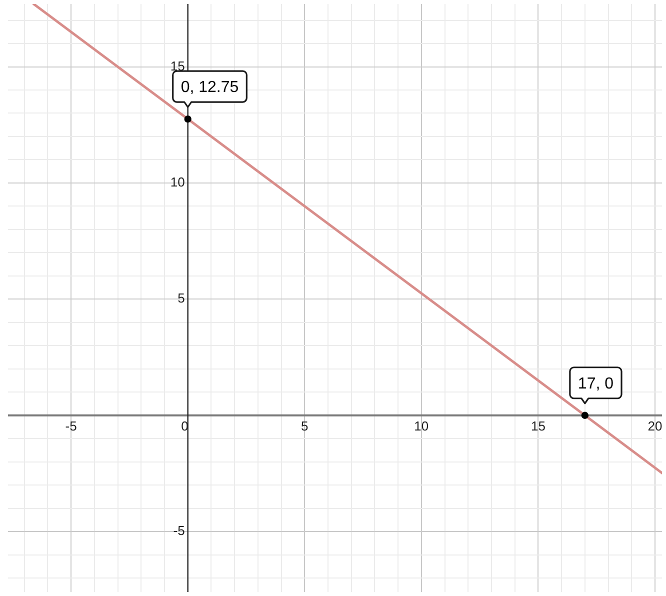  I want to click on x-tick-label: 10, so click(421, 426).